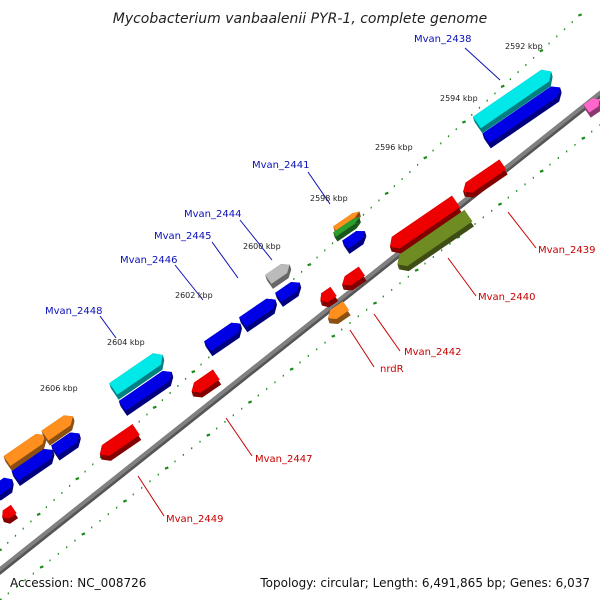 This screenshot has width=600, height=600. Describe the element at coordinates (328, 294) in the screenshot. I see `gene-mvan-2442-b` at that location.